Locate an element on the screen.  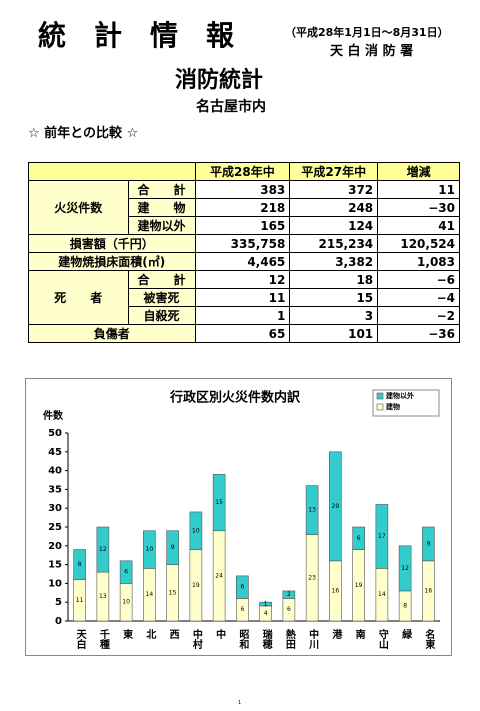
x-tick-label: 瑞穂 is located at coordinates (266, 639).